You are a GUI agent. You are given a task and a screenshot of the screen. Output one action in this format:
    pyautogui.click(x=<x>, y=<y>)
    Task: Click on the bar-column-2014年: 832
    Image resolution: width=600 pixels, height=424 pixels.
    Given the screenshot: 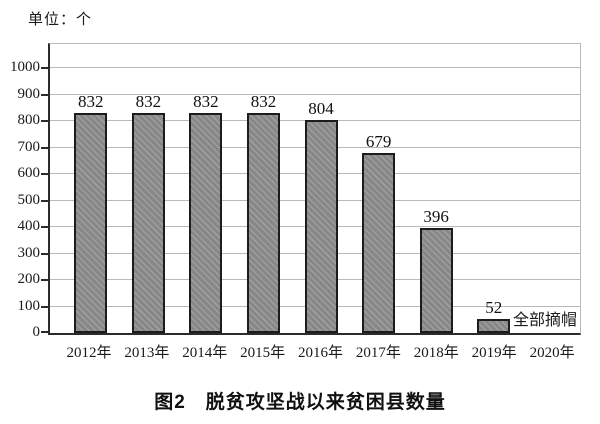 What is the action you would take?
    pyautogui.click(x=206, y=188)
    